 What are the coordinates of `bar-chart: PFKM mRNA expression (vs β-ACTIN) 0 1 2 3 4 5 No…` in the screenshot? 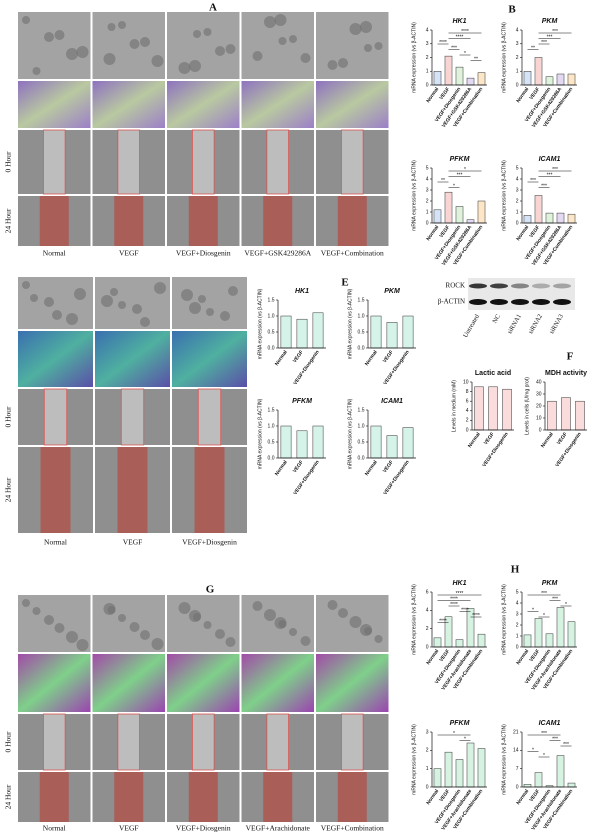 It's located at (449, 211).